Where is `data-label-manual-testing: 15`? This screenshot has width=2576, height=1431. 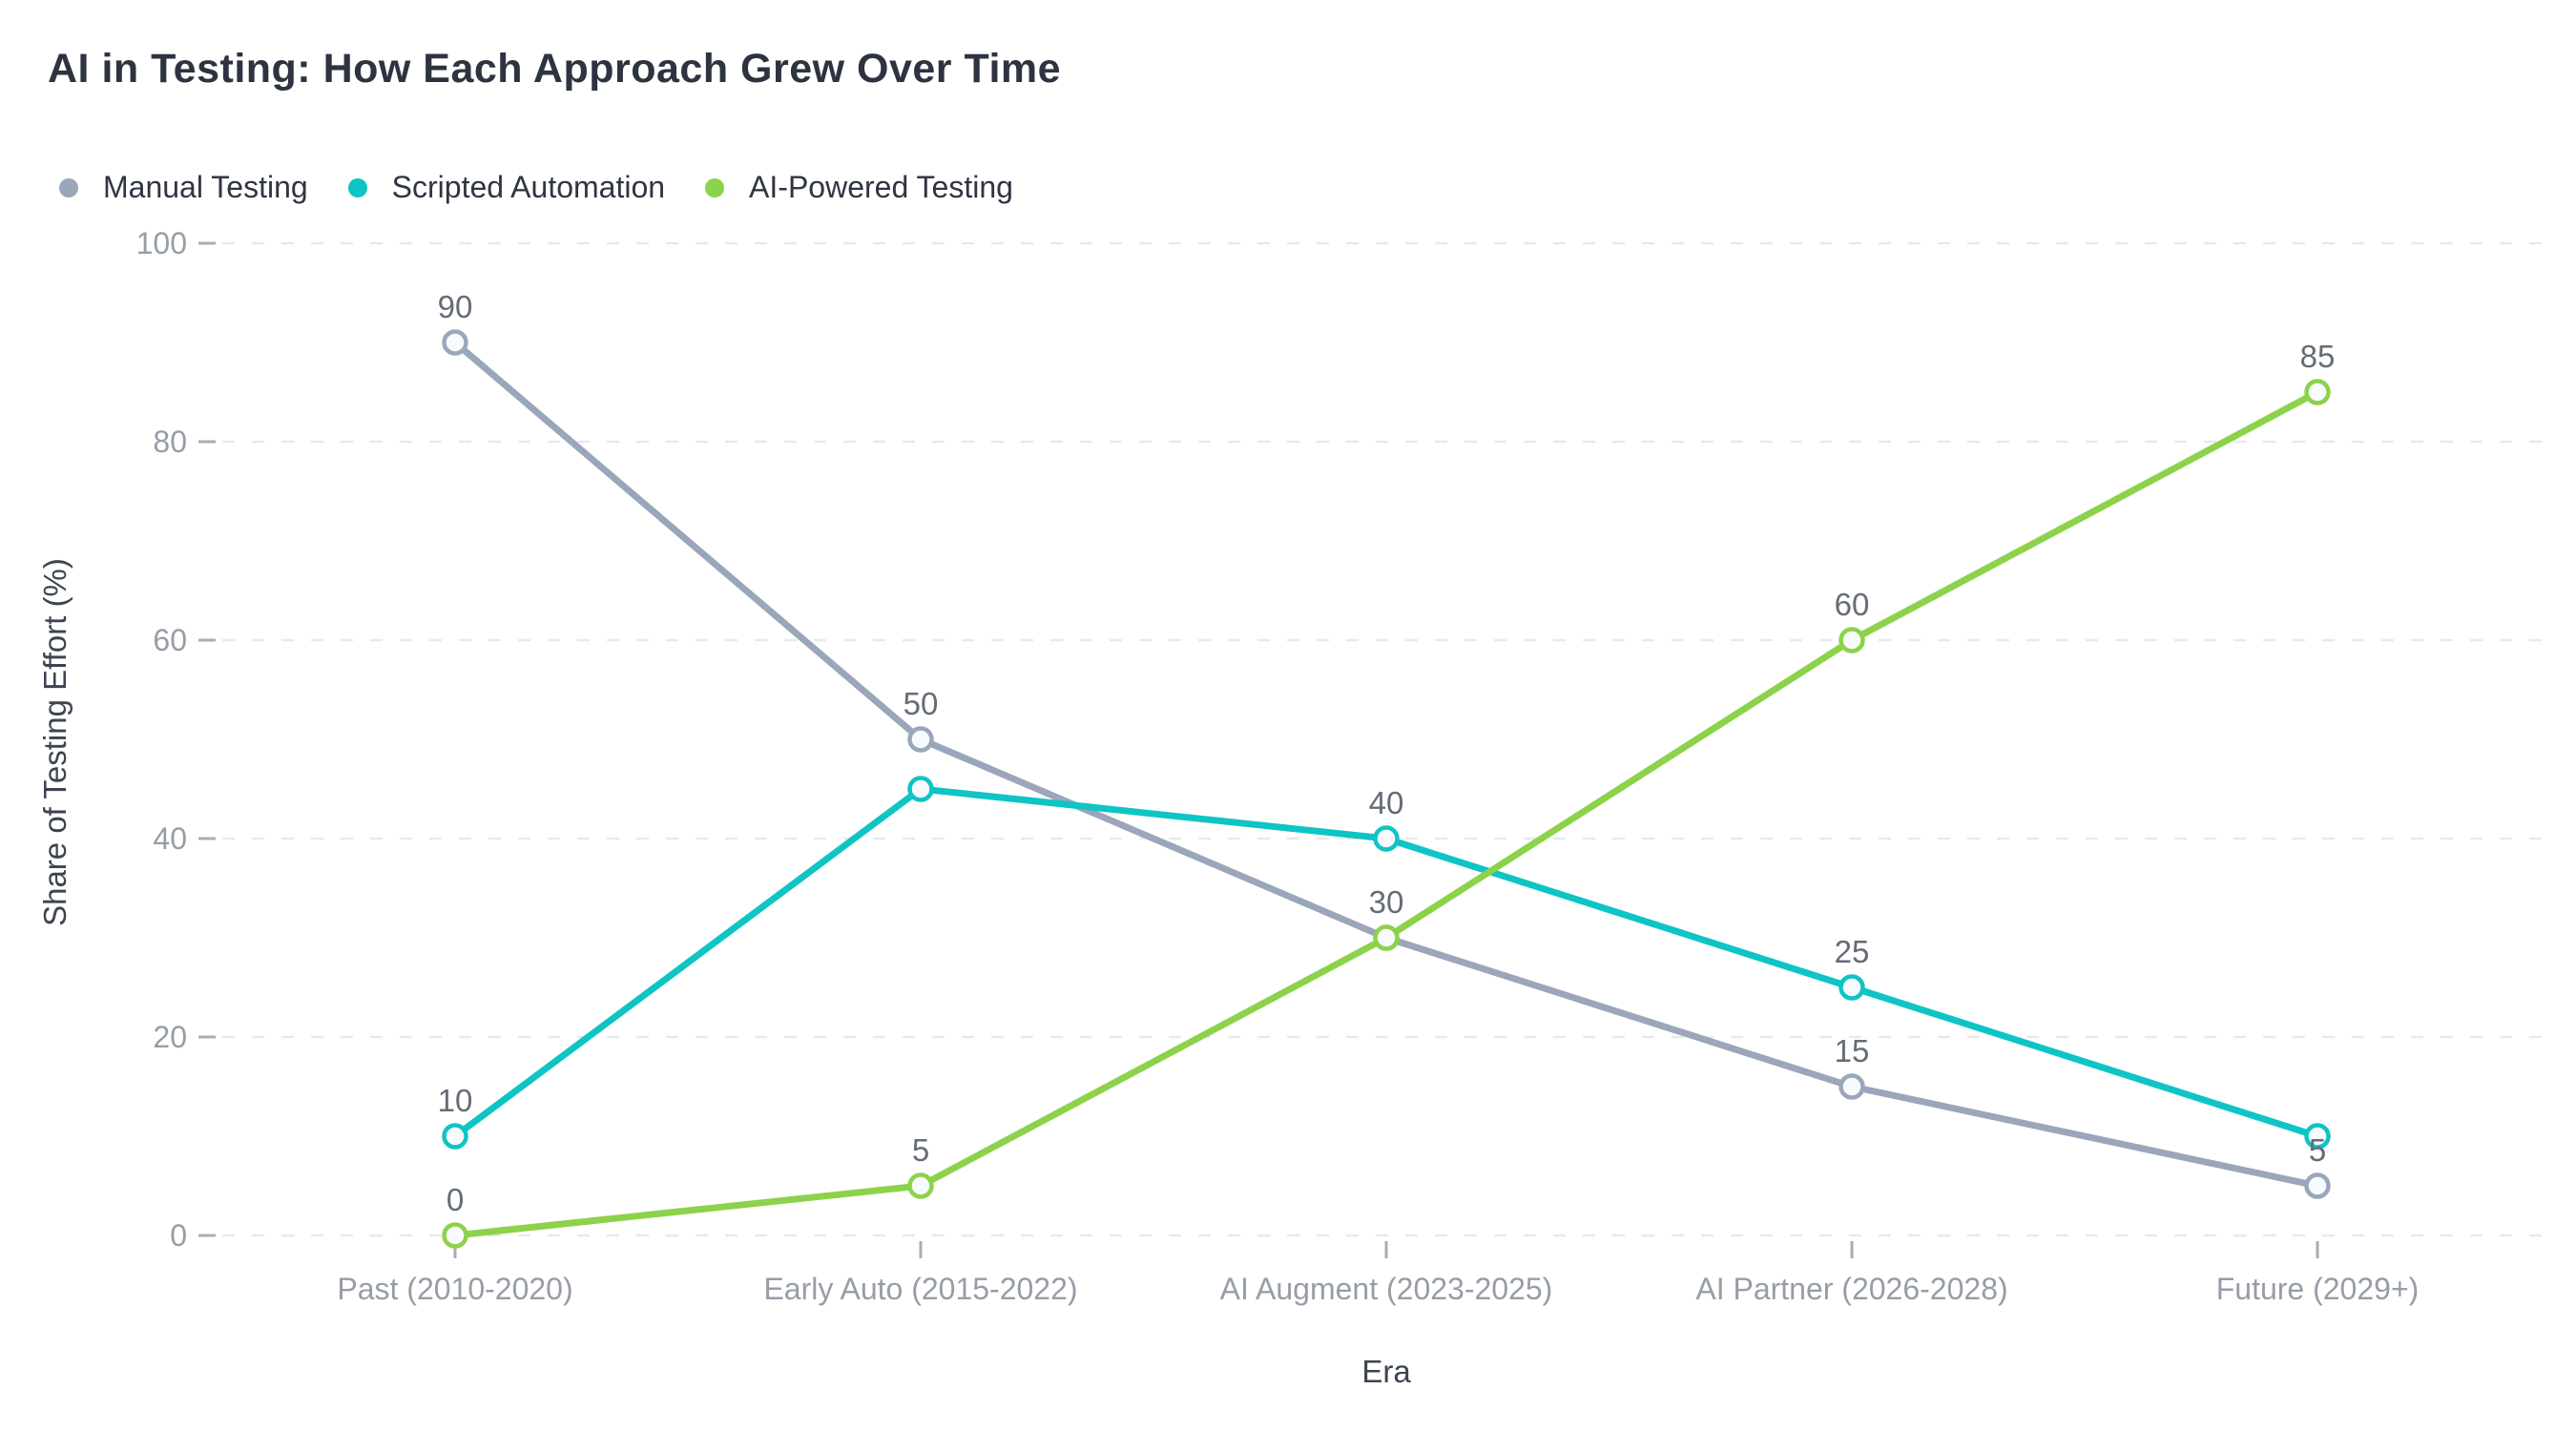
data-label-manual-testing: 15 is located at coordinates (1852, 1050).